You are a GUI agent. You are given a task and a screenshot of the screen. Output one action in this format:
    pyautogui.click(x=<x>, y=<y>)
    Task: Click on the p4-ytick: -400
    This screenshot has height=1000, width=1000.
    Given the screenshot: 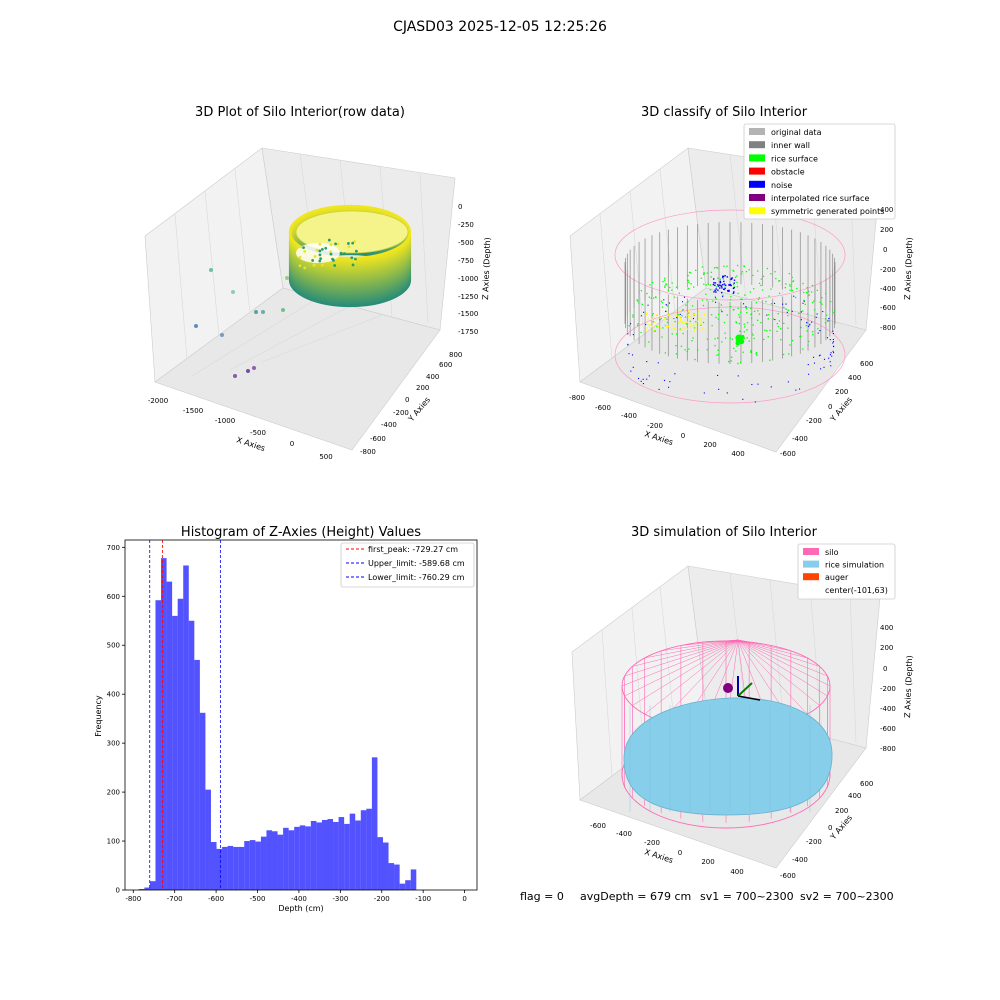 What is the action you would take?
    pyautogui.click(x=800, y=860)
    